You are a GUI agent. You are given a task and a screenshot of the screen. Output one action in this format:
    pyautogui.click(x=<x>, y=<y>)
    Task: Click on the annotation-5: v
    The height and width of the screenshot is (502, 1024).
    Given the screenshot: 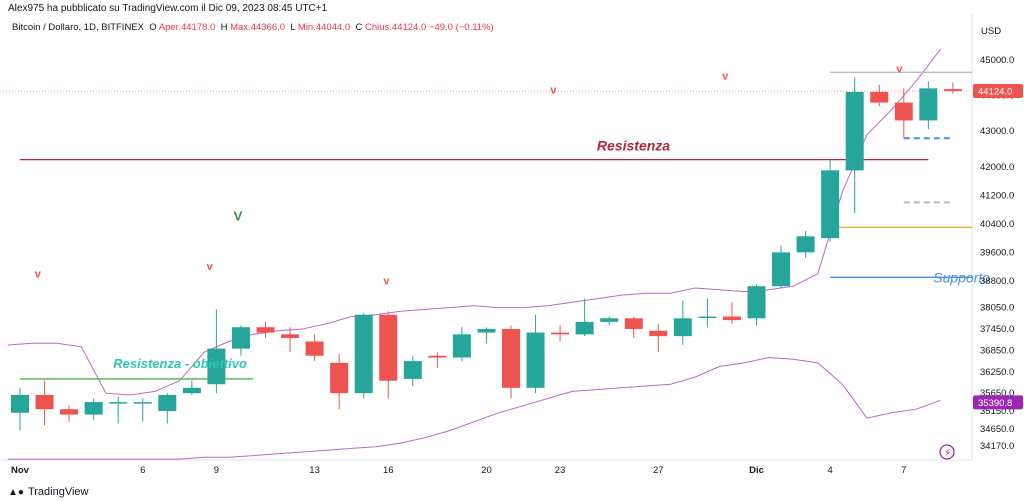 What is the action you would take?
    pyautogui.click(x=210, y=267)
    